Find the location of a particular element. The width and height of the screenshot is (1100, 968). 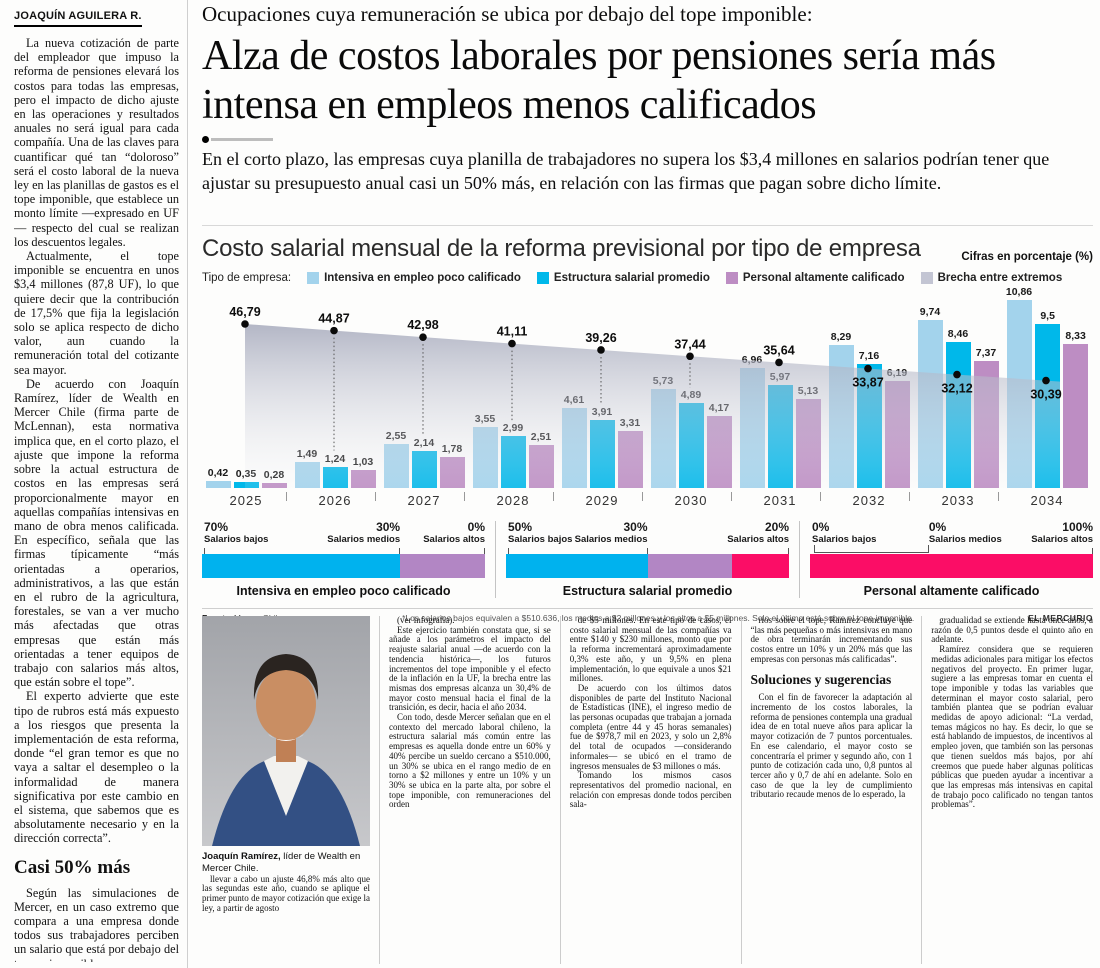

bar-value-label: 8,29 is located at coordinates (841, 336).